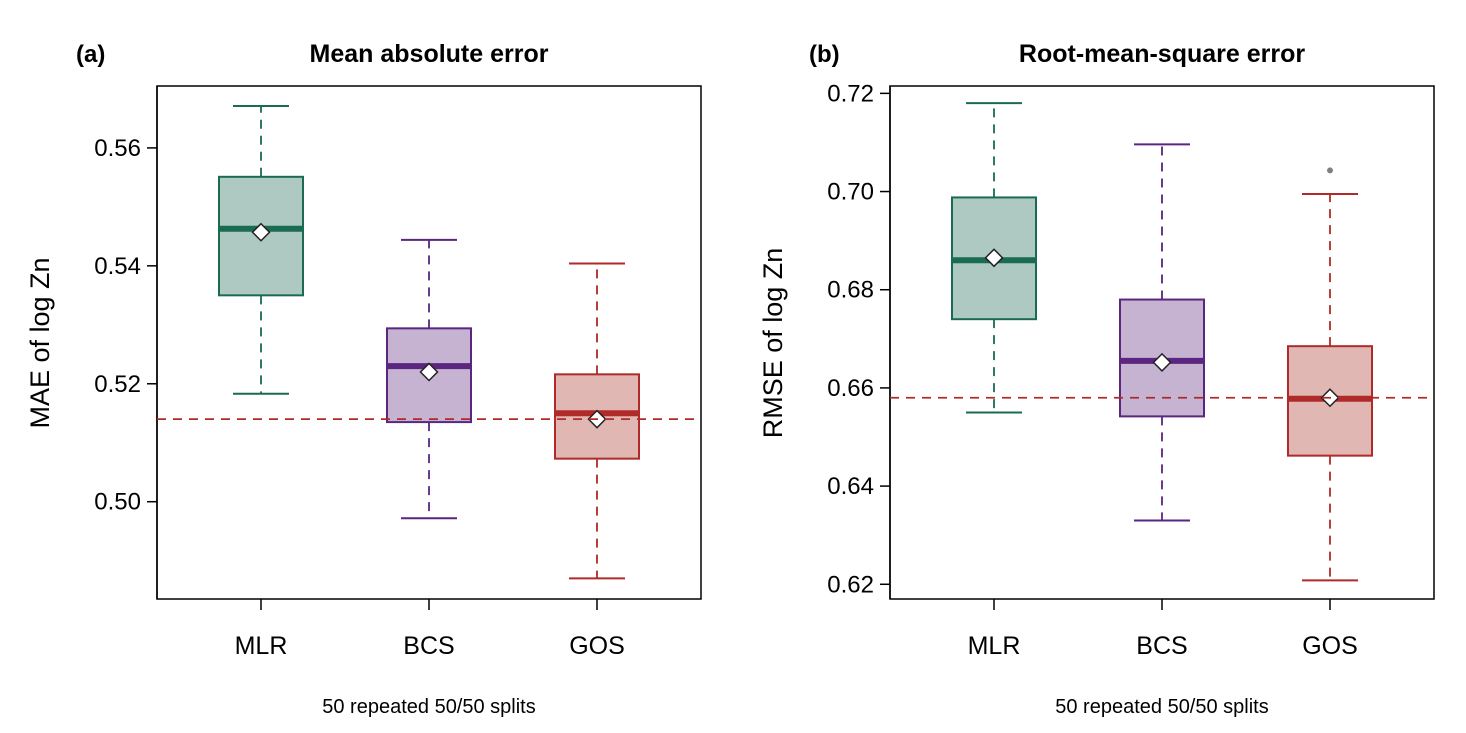  I want to click on y-tick-label: 0.68, so click(850, 290).